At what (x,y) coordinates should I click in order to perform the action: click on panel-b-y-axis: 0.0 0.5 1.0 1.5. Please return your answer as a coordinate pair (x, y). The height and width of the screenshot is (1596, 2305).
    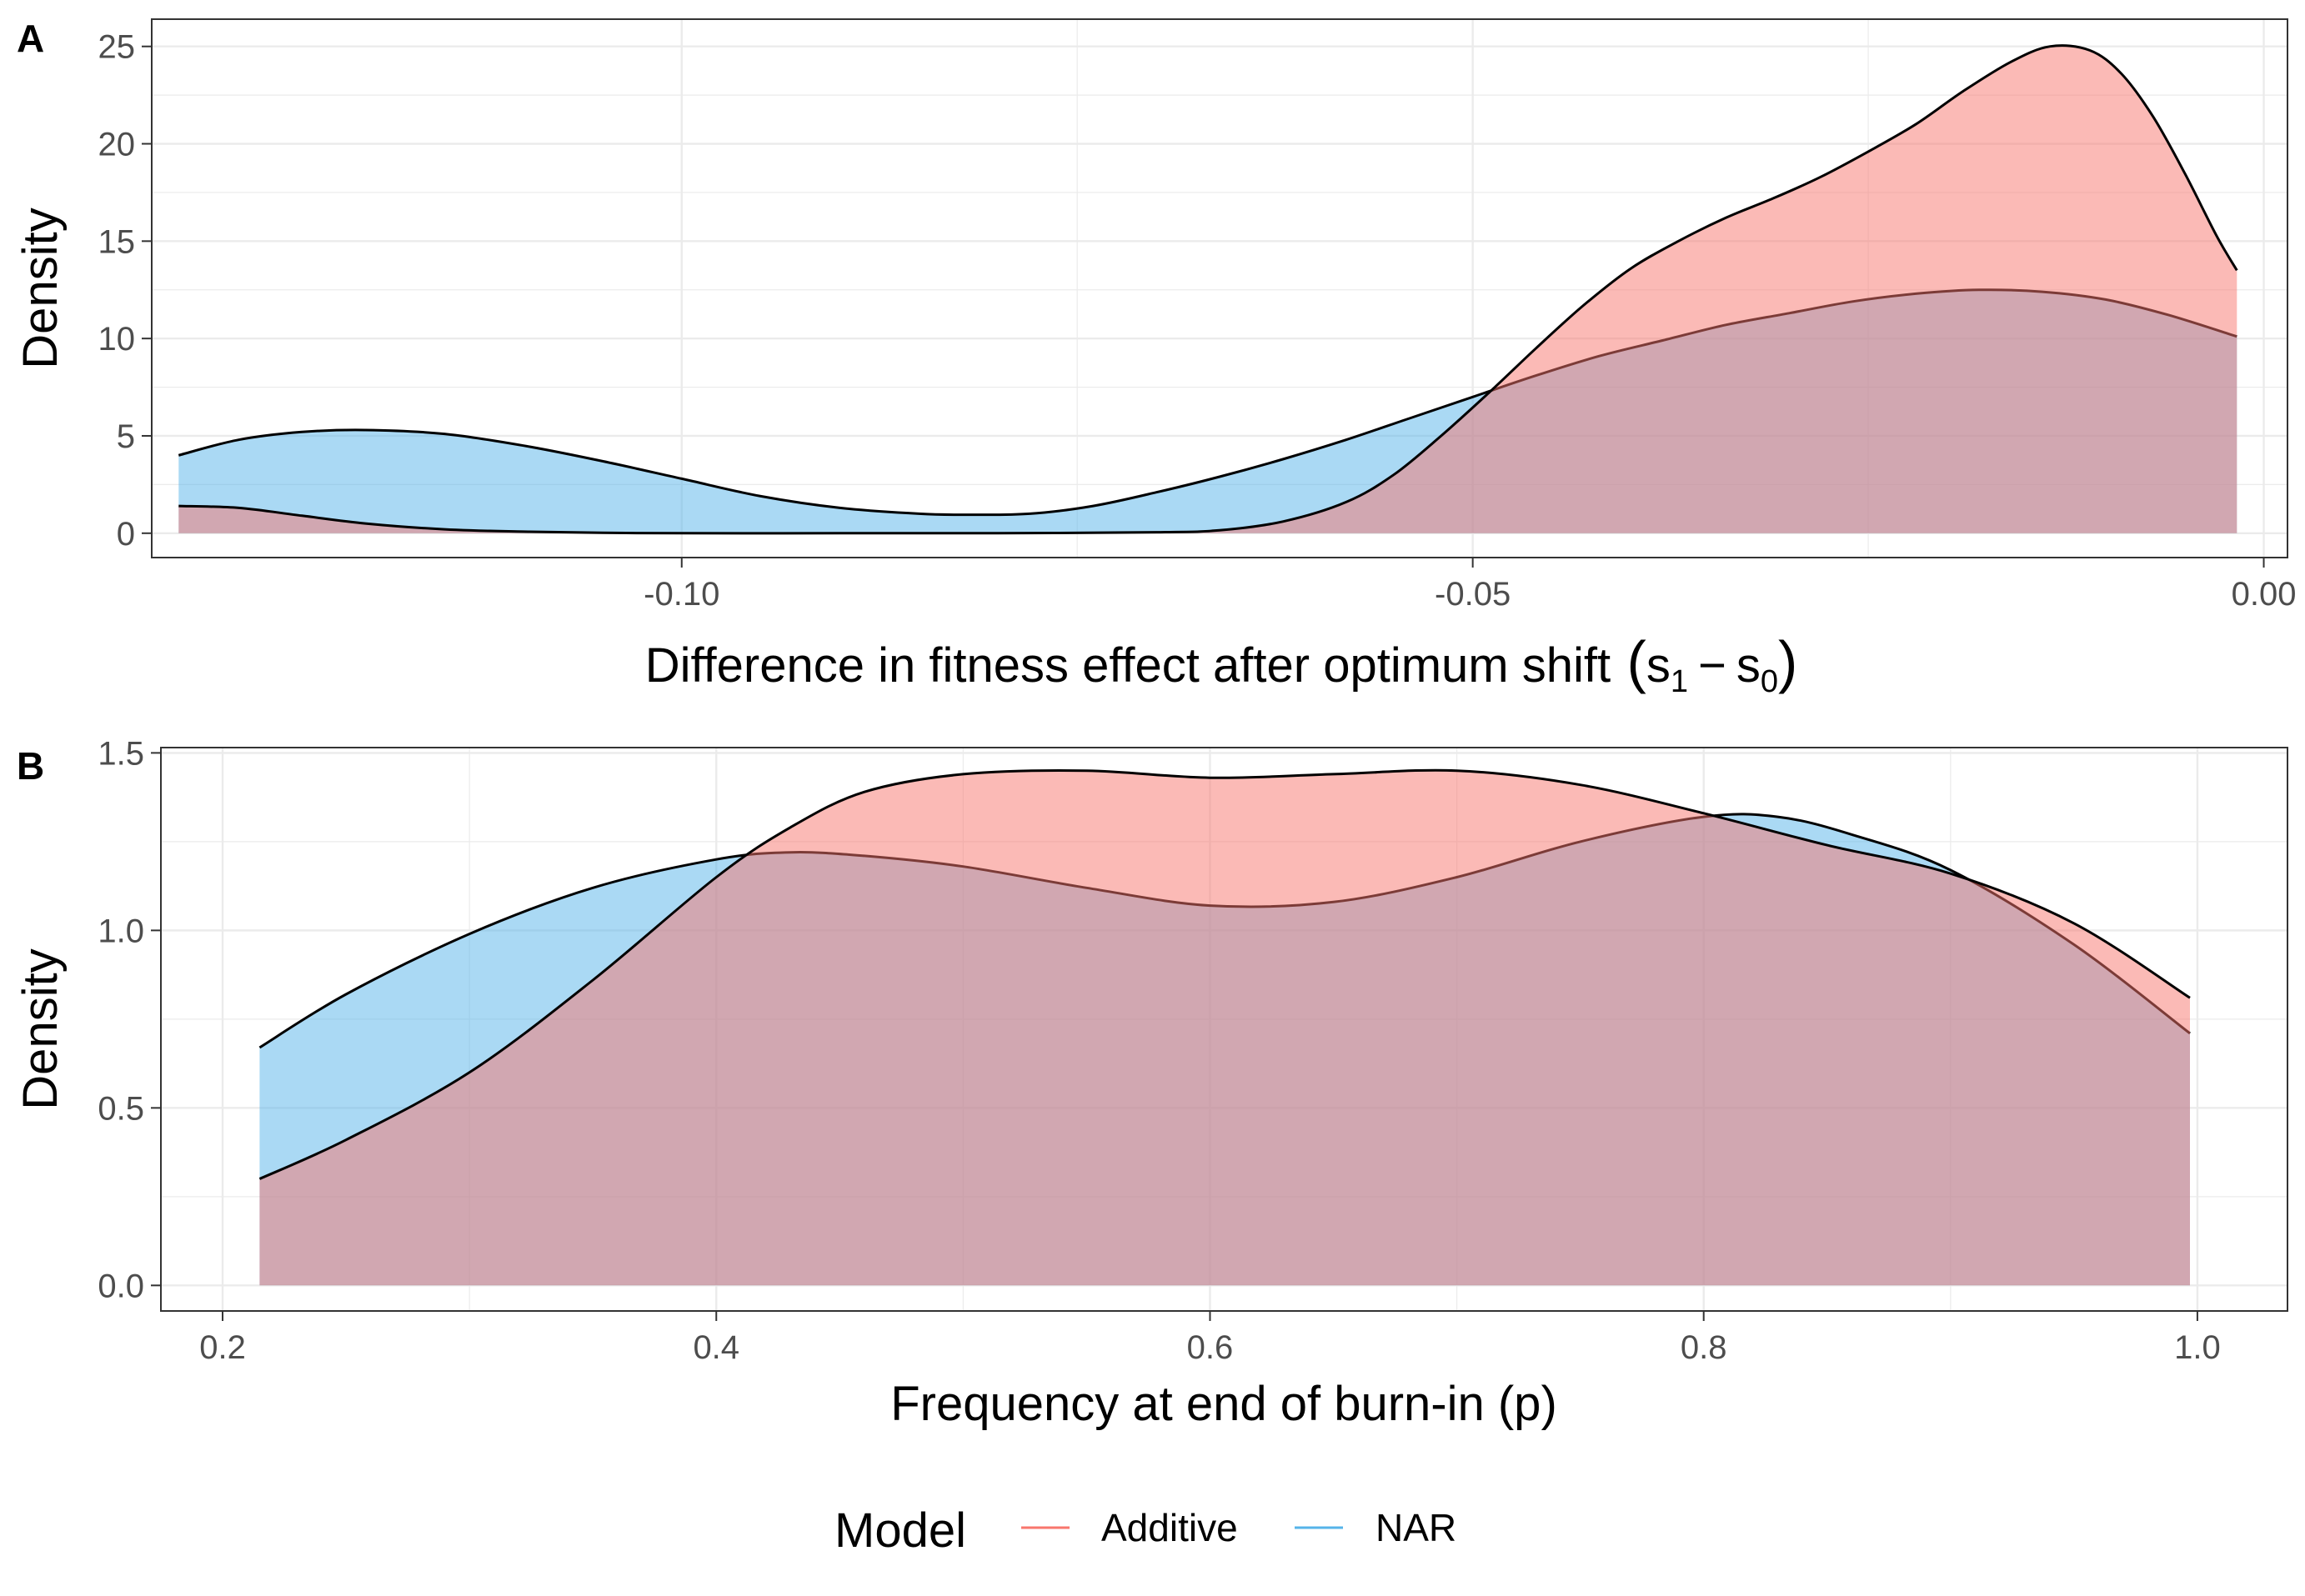
    Looking at the image, I should click on (129, 1019).